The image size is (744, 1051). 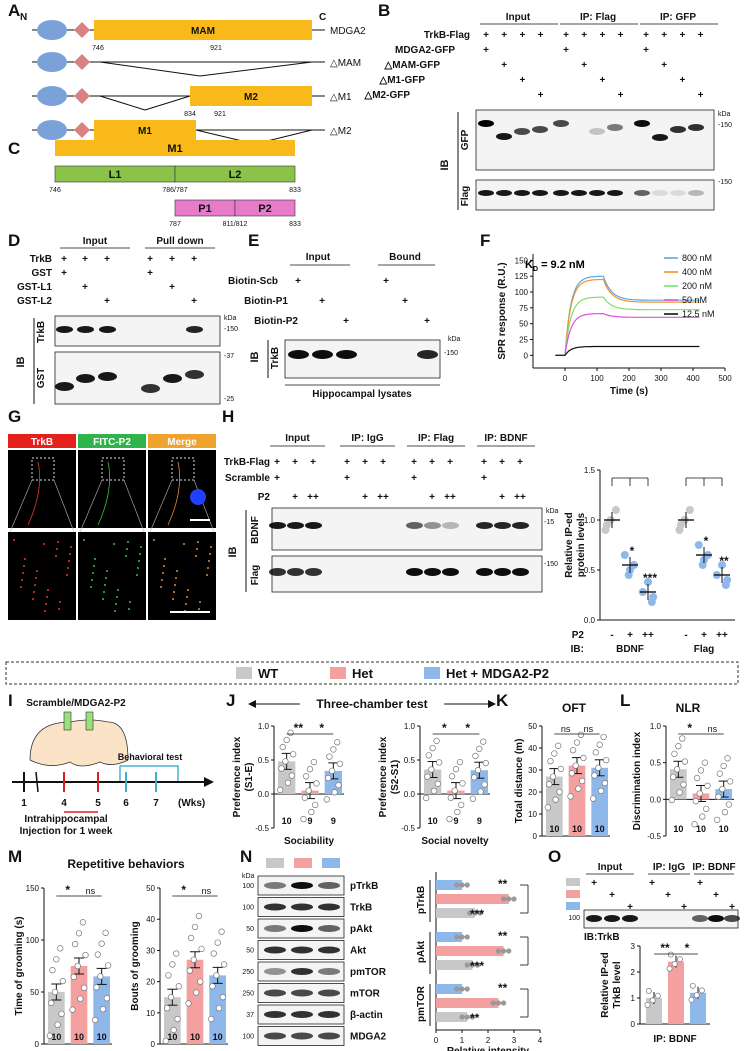 What do you see at coordinates (112, 489) in the screenshot?
I see `micrograph` at bounding box center [112, 489].